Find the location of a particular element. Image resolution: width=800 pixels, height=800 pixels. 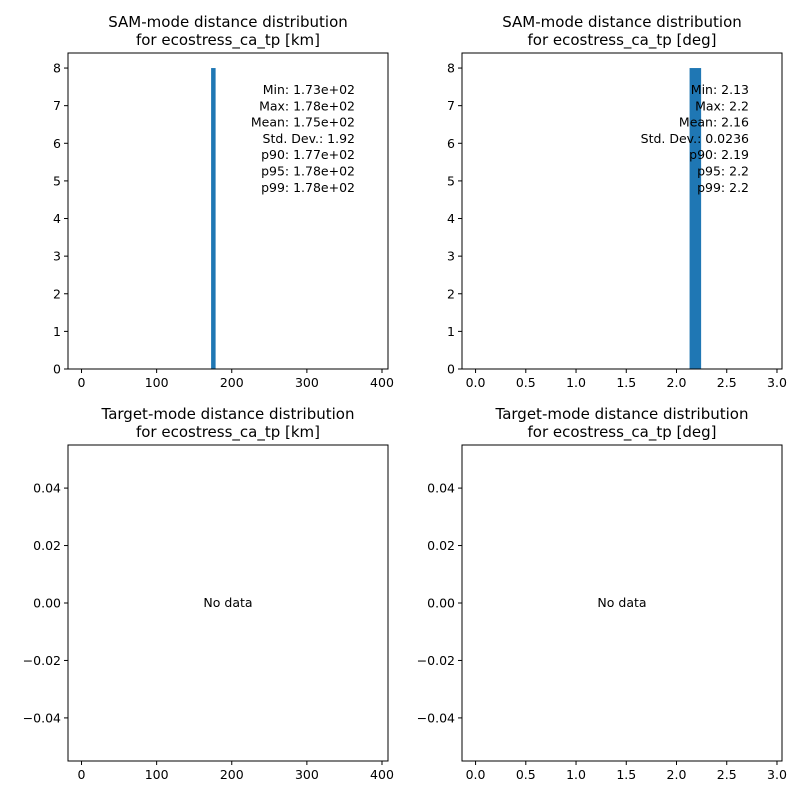

stats-line: Std. Dev.: 0.0236 is located at coordinates (695, 138).